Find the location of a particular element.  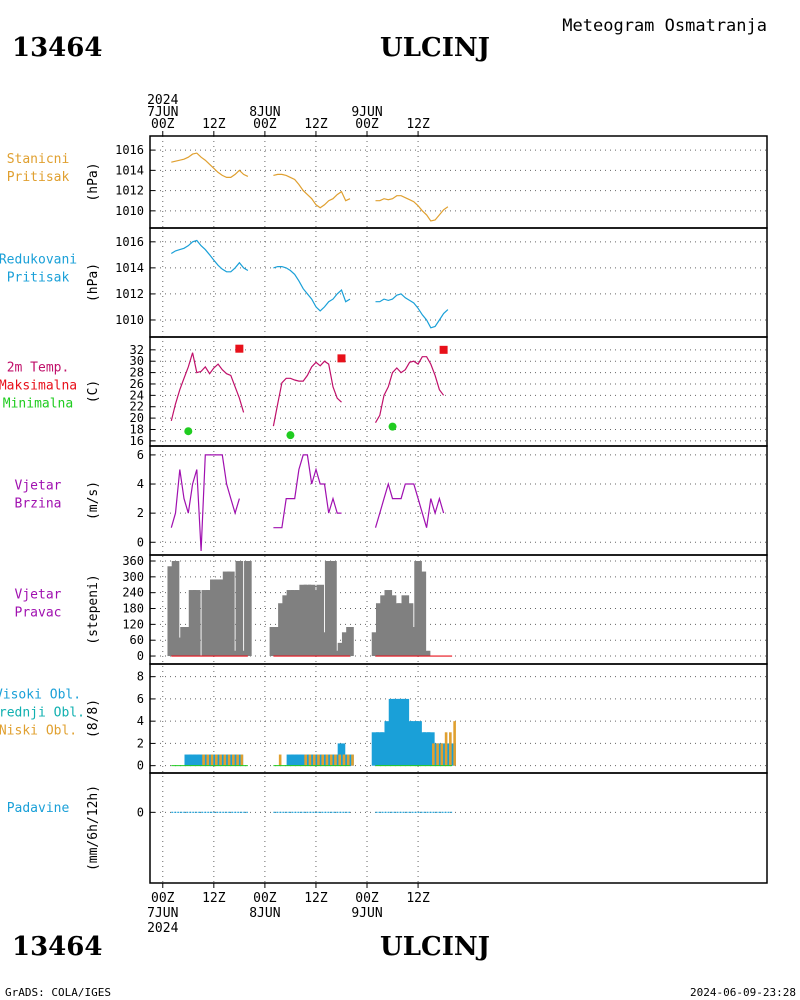

panel-label-0-0: Stanicni is located at coordinates (38, 159).